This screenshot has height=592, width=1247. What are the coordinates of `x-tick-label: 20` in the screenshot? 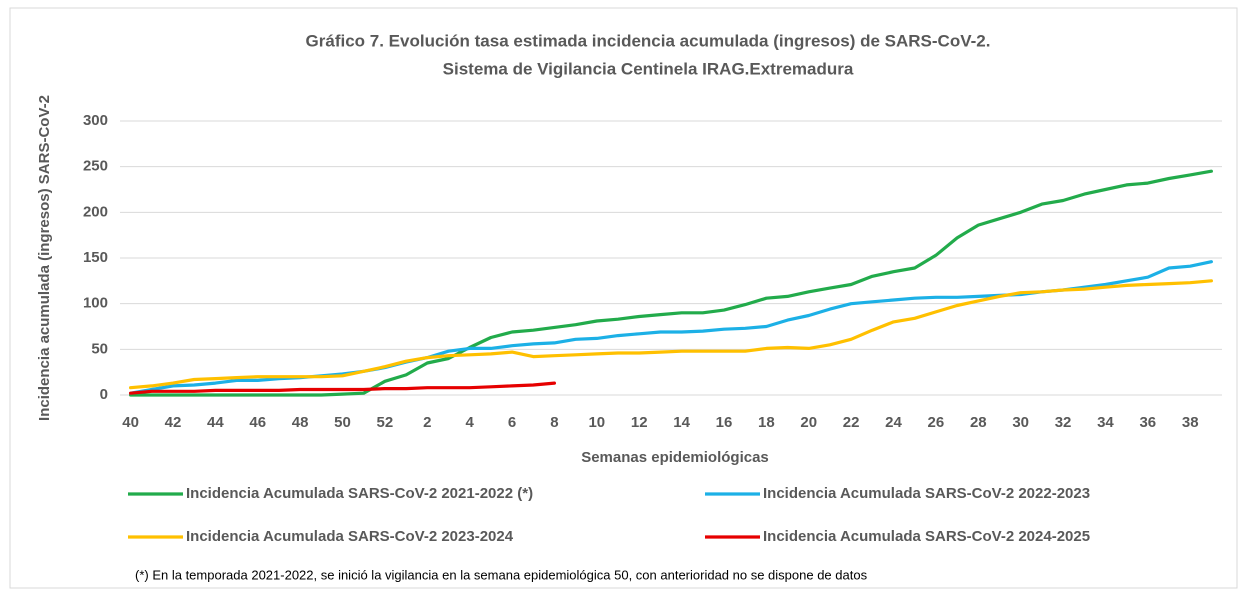 It's located at (808, 422).